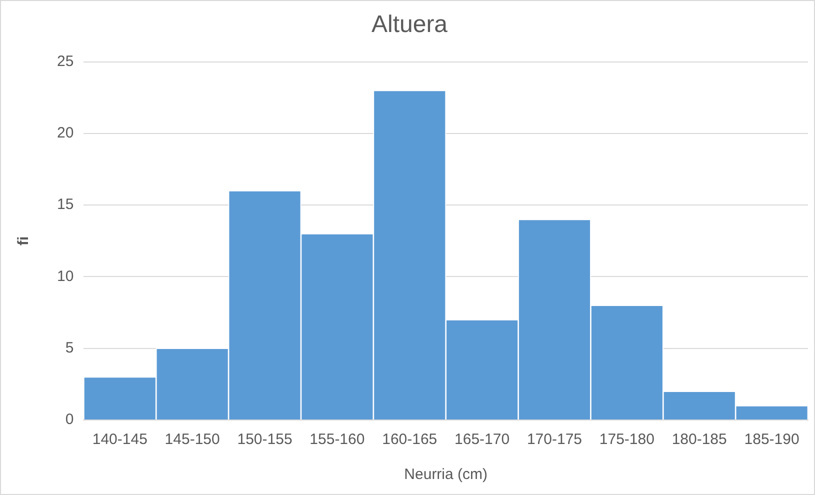 The width and height of the screenshot is (815, 495). What do you see at coordinates (65, 133) in the screenshot?
I see `y-tick-label: 20` at bounding box center [65, 133].